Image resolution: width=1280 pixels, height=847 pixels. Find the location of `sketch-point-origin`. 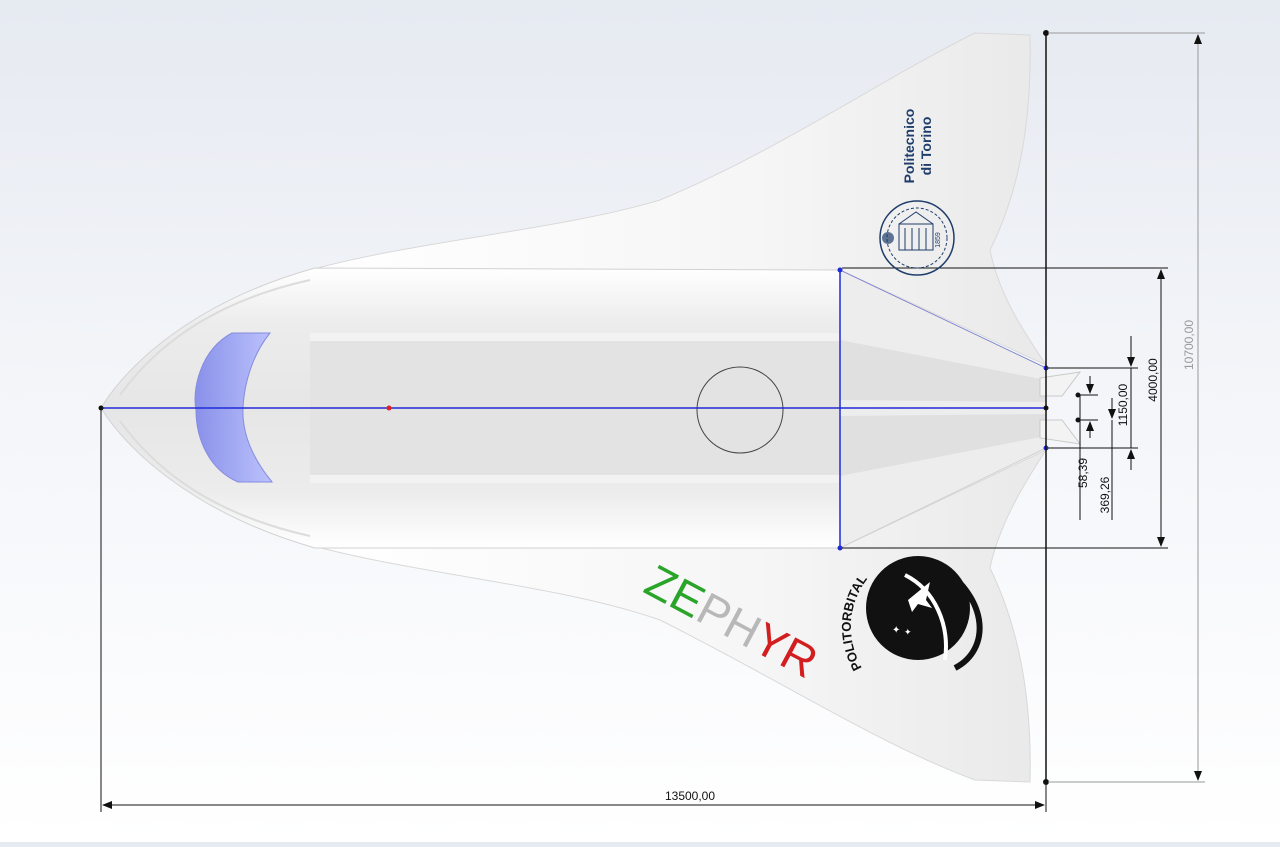

sketch-point-origin is located at coordinates (389, 408).